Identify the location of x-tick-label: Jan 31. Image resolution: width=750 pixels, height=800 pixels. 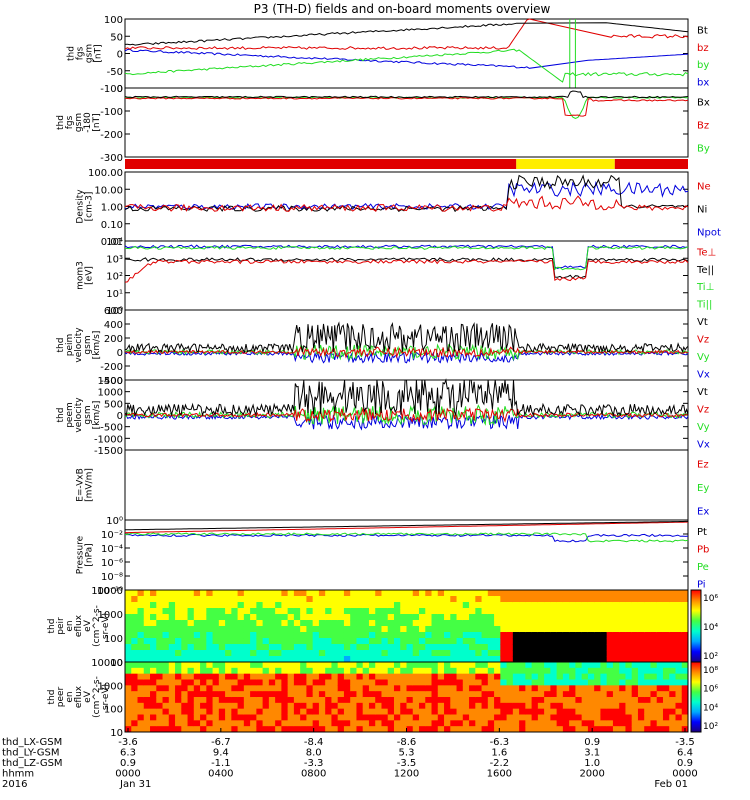
(135, 784).